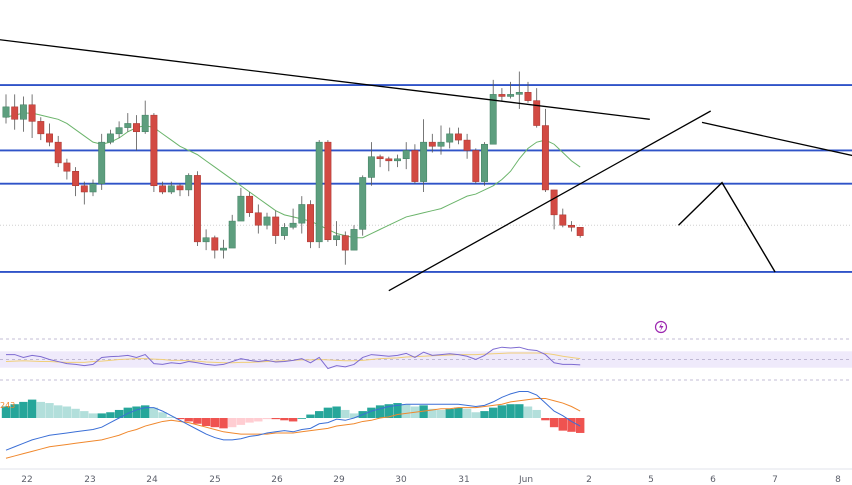 The width and height of the screenshot is (852, 485). Describe the element at coordinates (838, 480) in the screenshot. I see `time-axis-label: 8` at that location.